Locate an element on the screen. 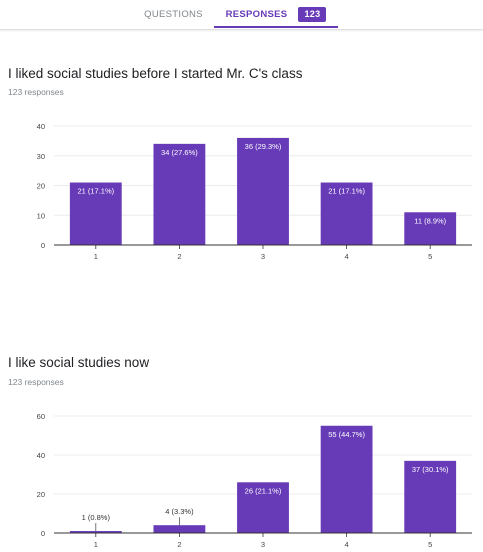 The width and height of the screenshot is (483, 552). bar-value-label: 26 (21.1%) is located at coordinates (263, 490).